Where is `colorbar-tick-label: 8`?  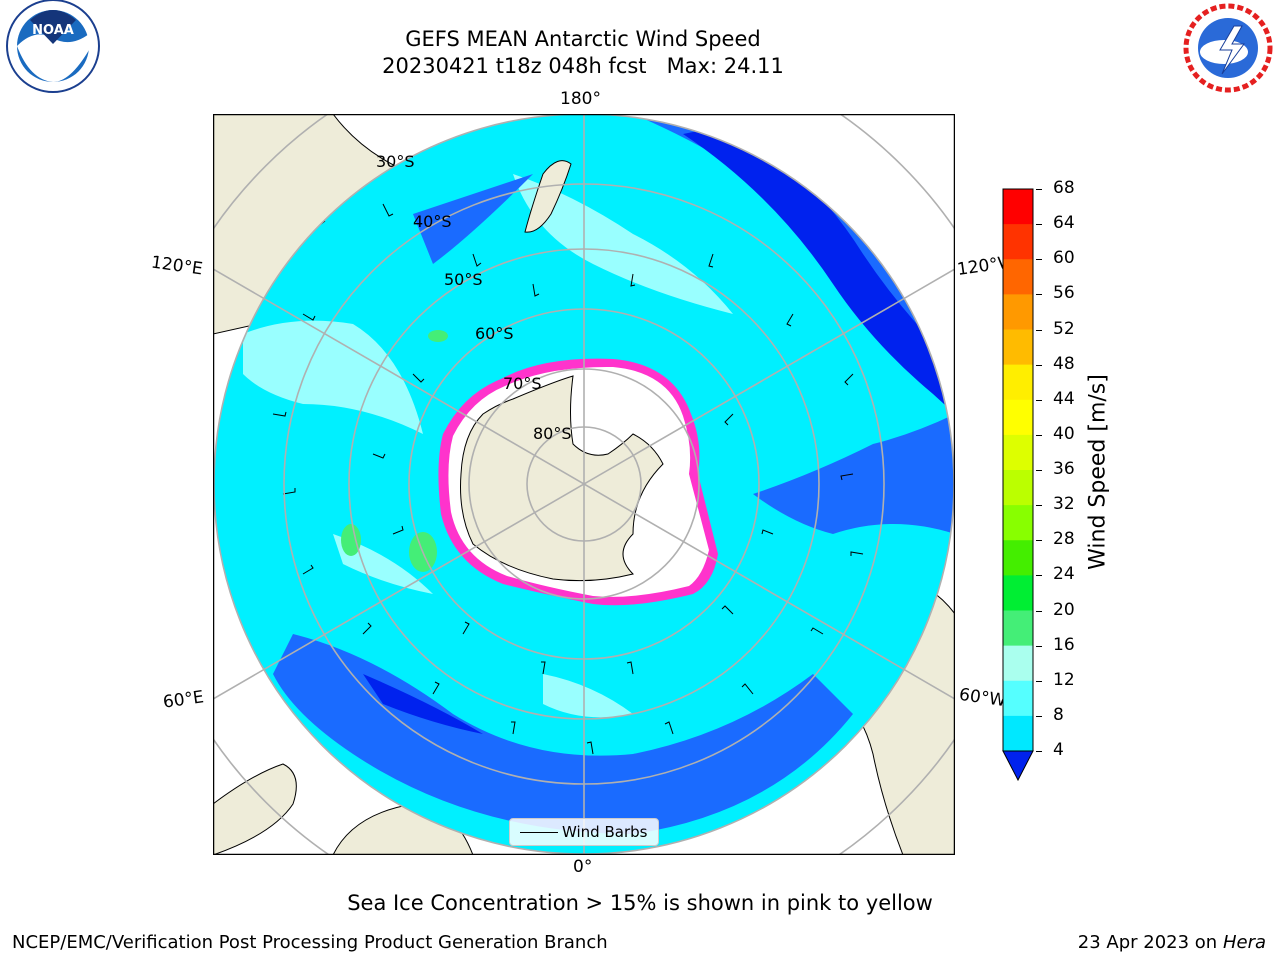 colorbar-tick-label: 8 is located at coordinates (1058, 714).